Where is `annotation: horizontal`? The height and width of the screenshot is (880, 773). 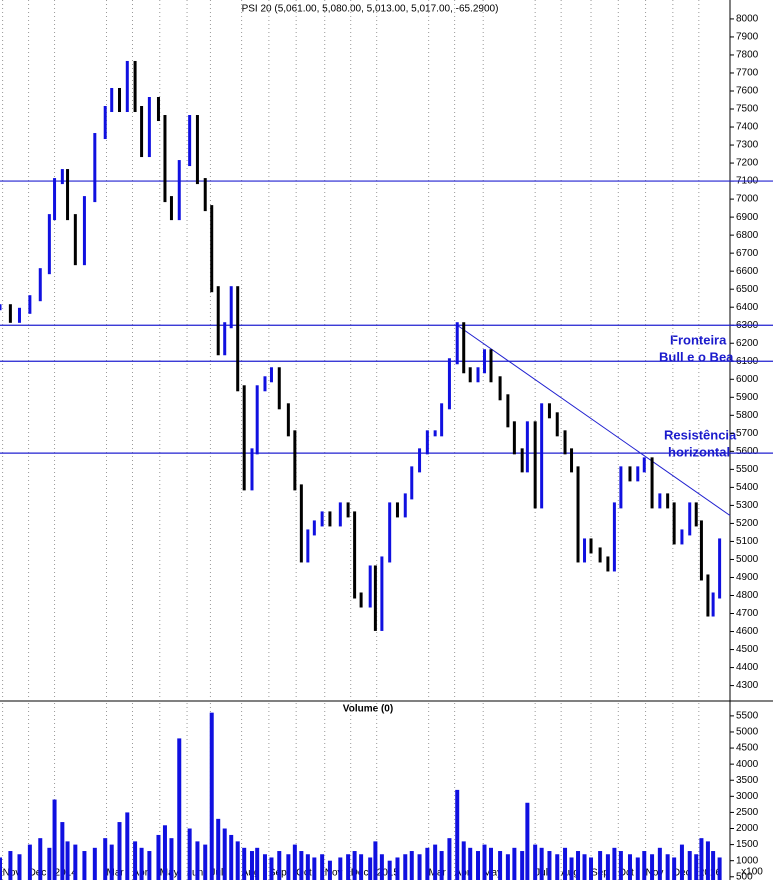 annotation: horizontal is located at coordinates (699, 451).